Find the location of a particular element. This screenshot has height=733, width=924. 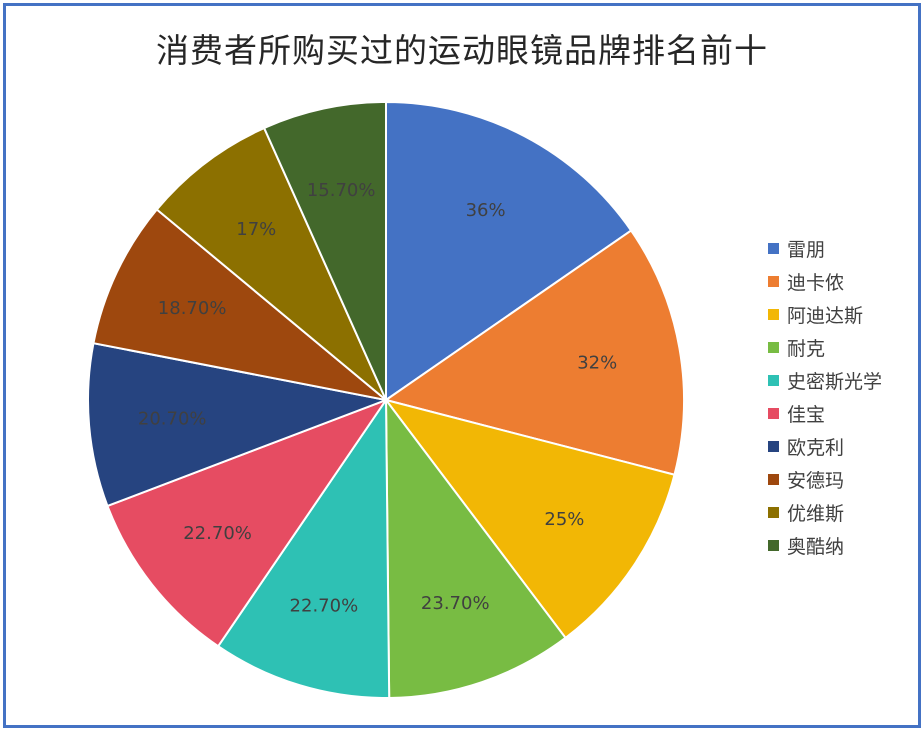

legend-item-7: 欧克利 is located at coordinates (825, 446).